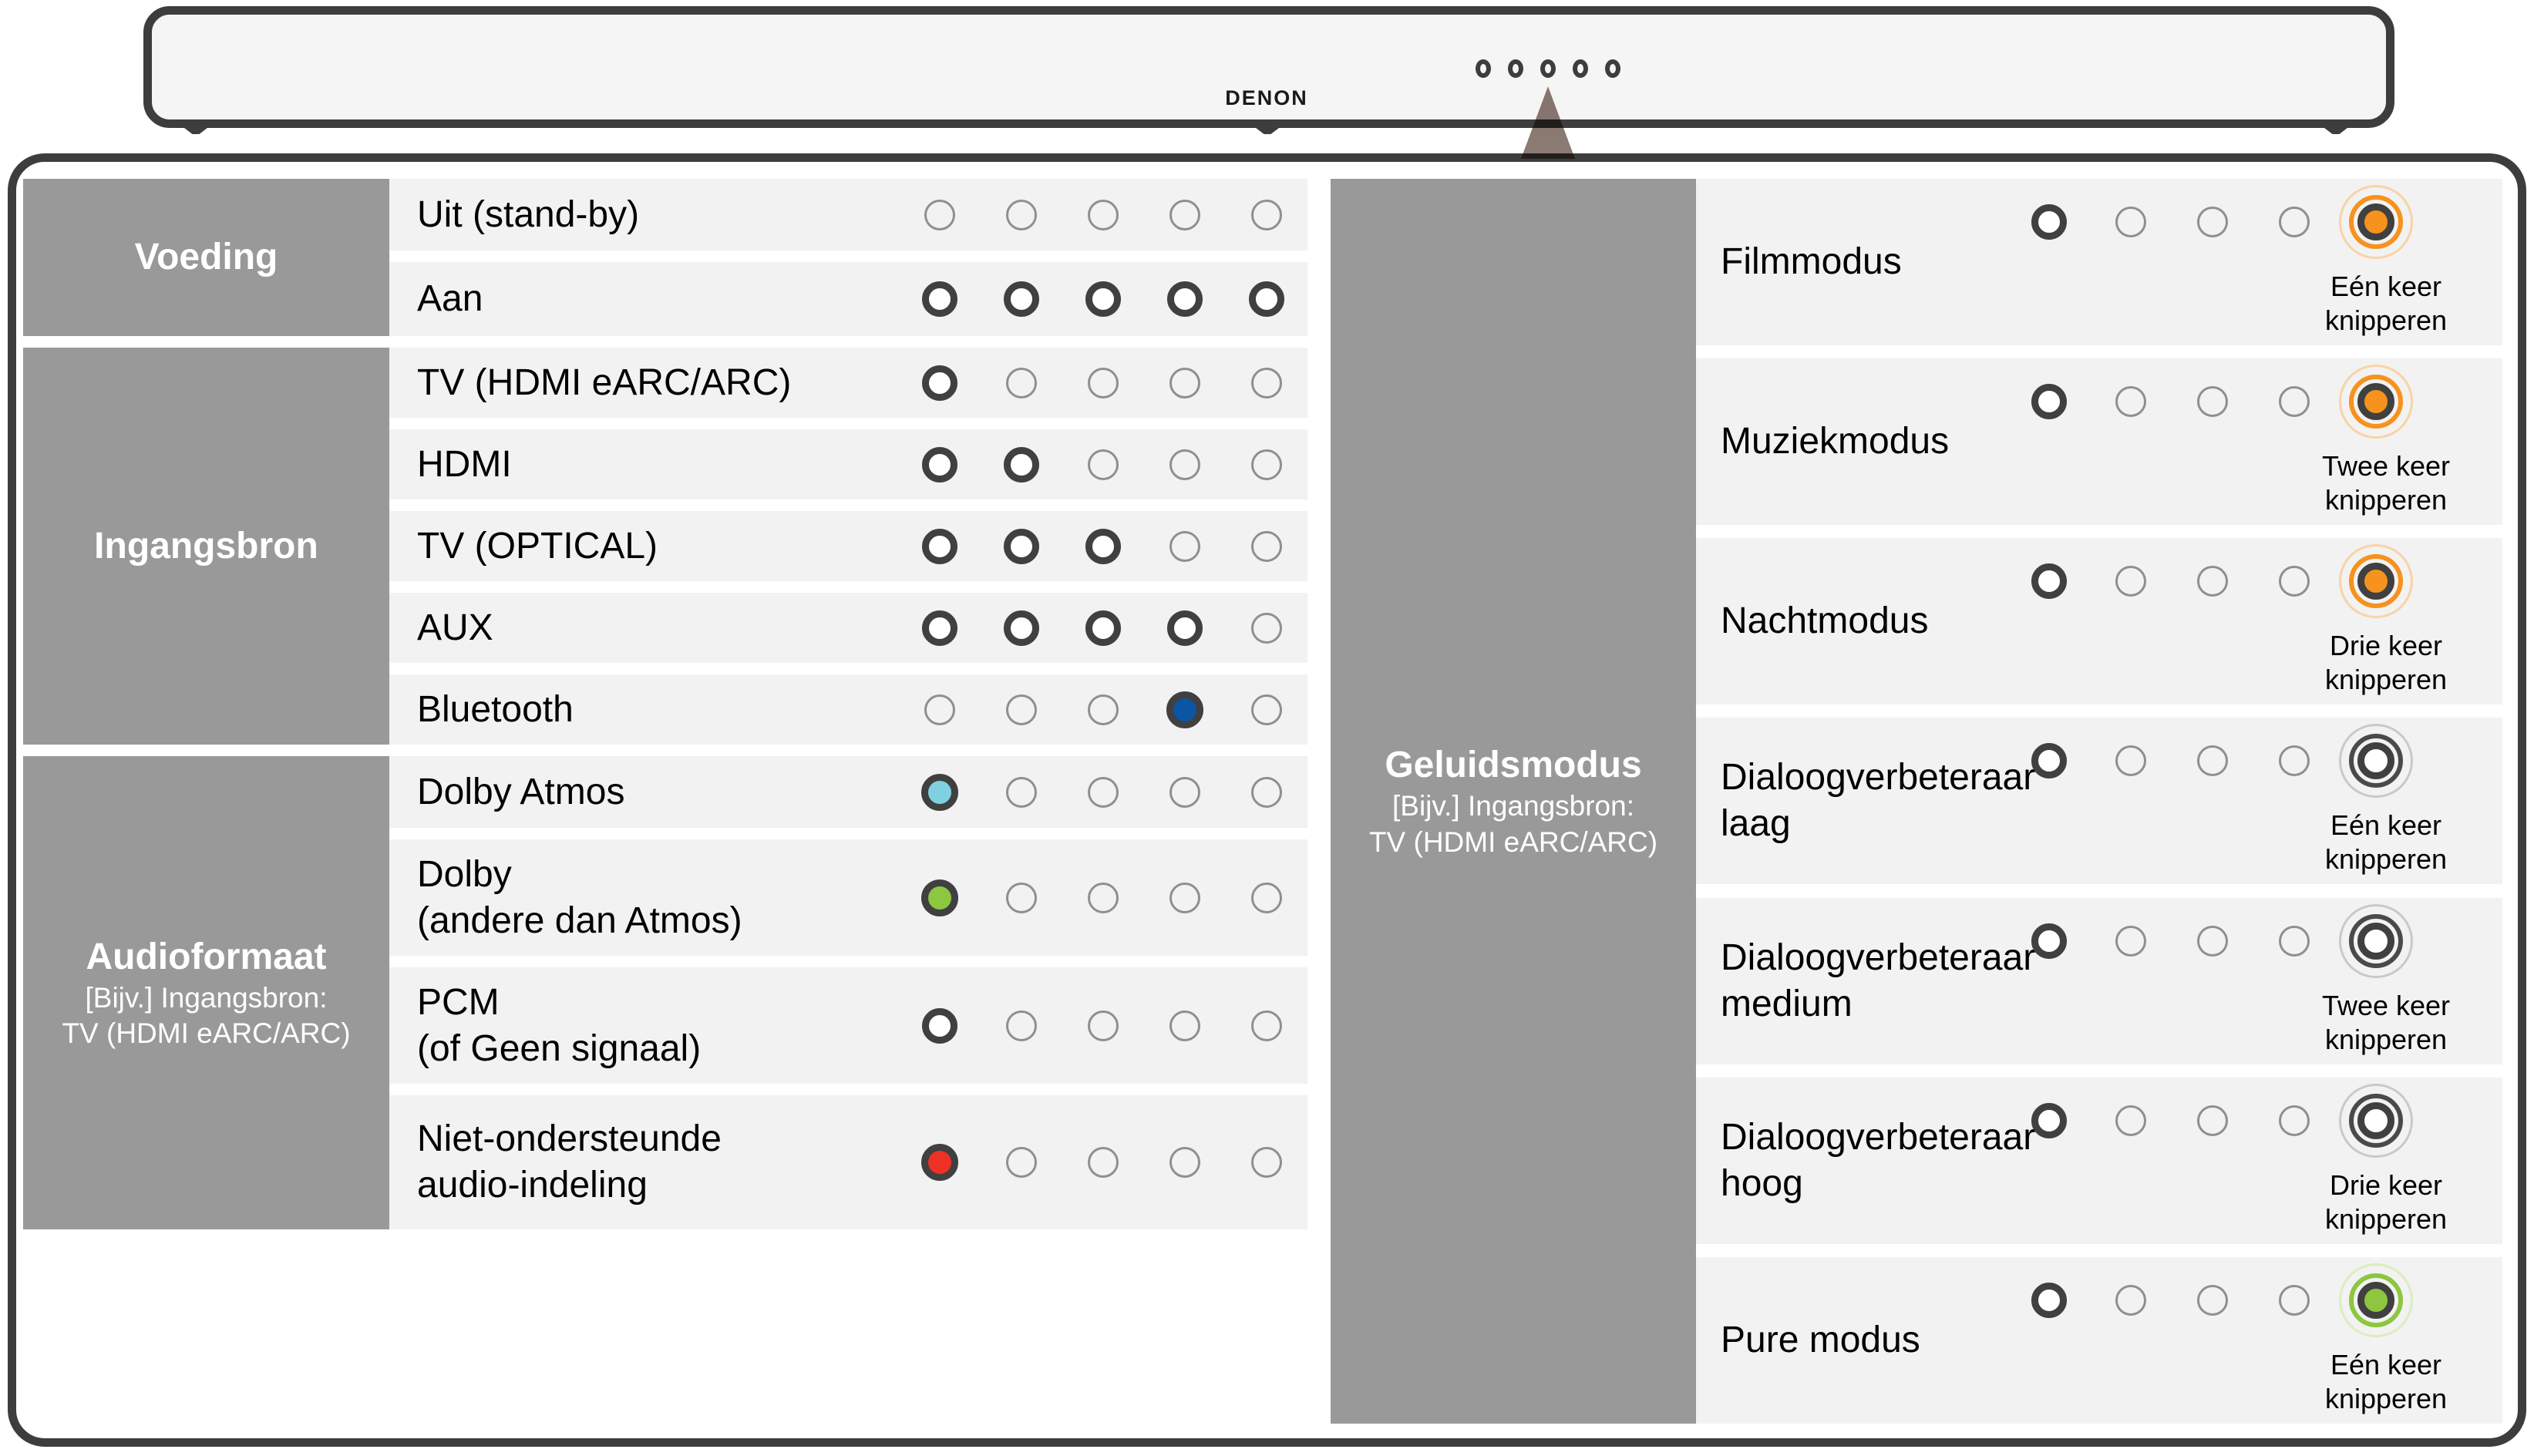  I want to click on led-5-off-pcm-of-geen-signaal, so click(1266, 1025).